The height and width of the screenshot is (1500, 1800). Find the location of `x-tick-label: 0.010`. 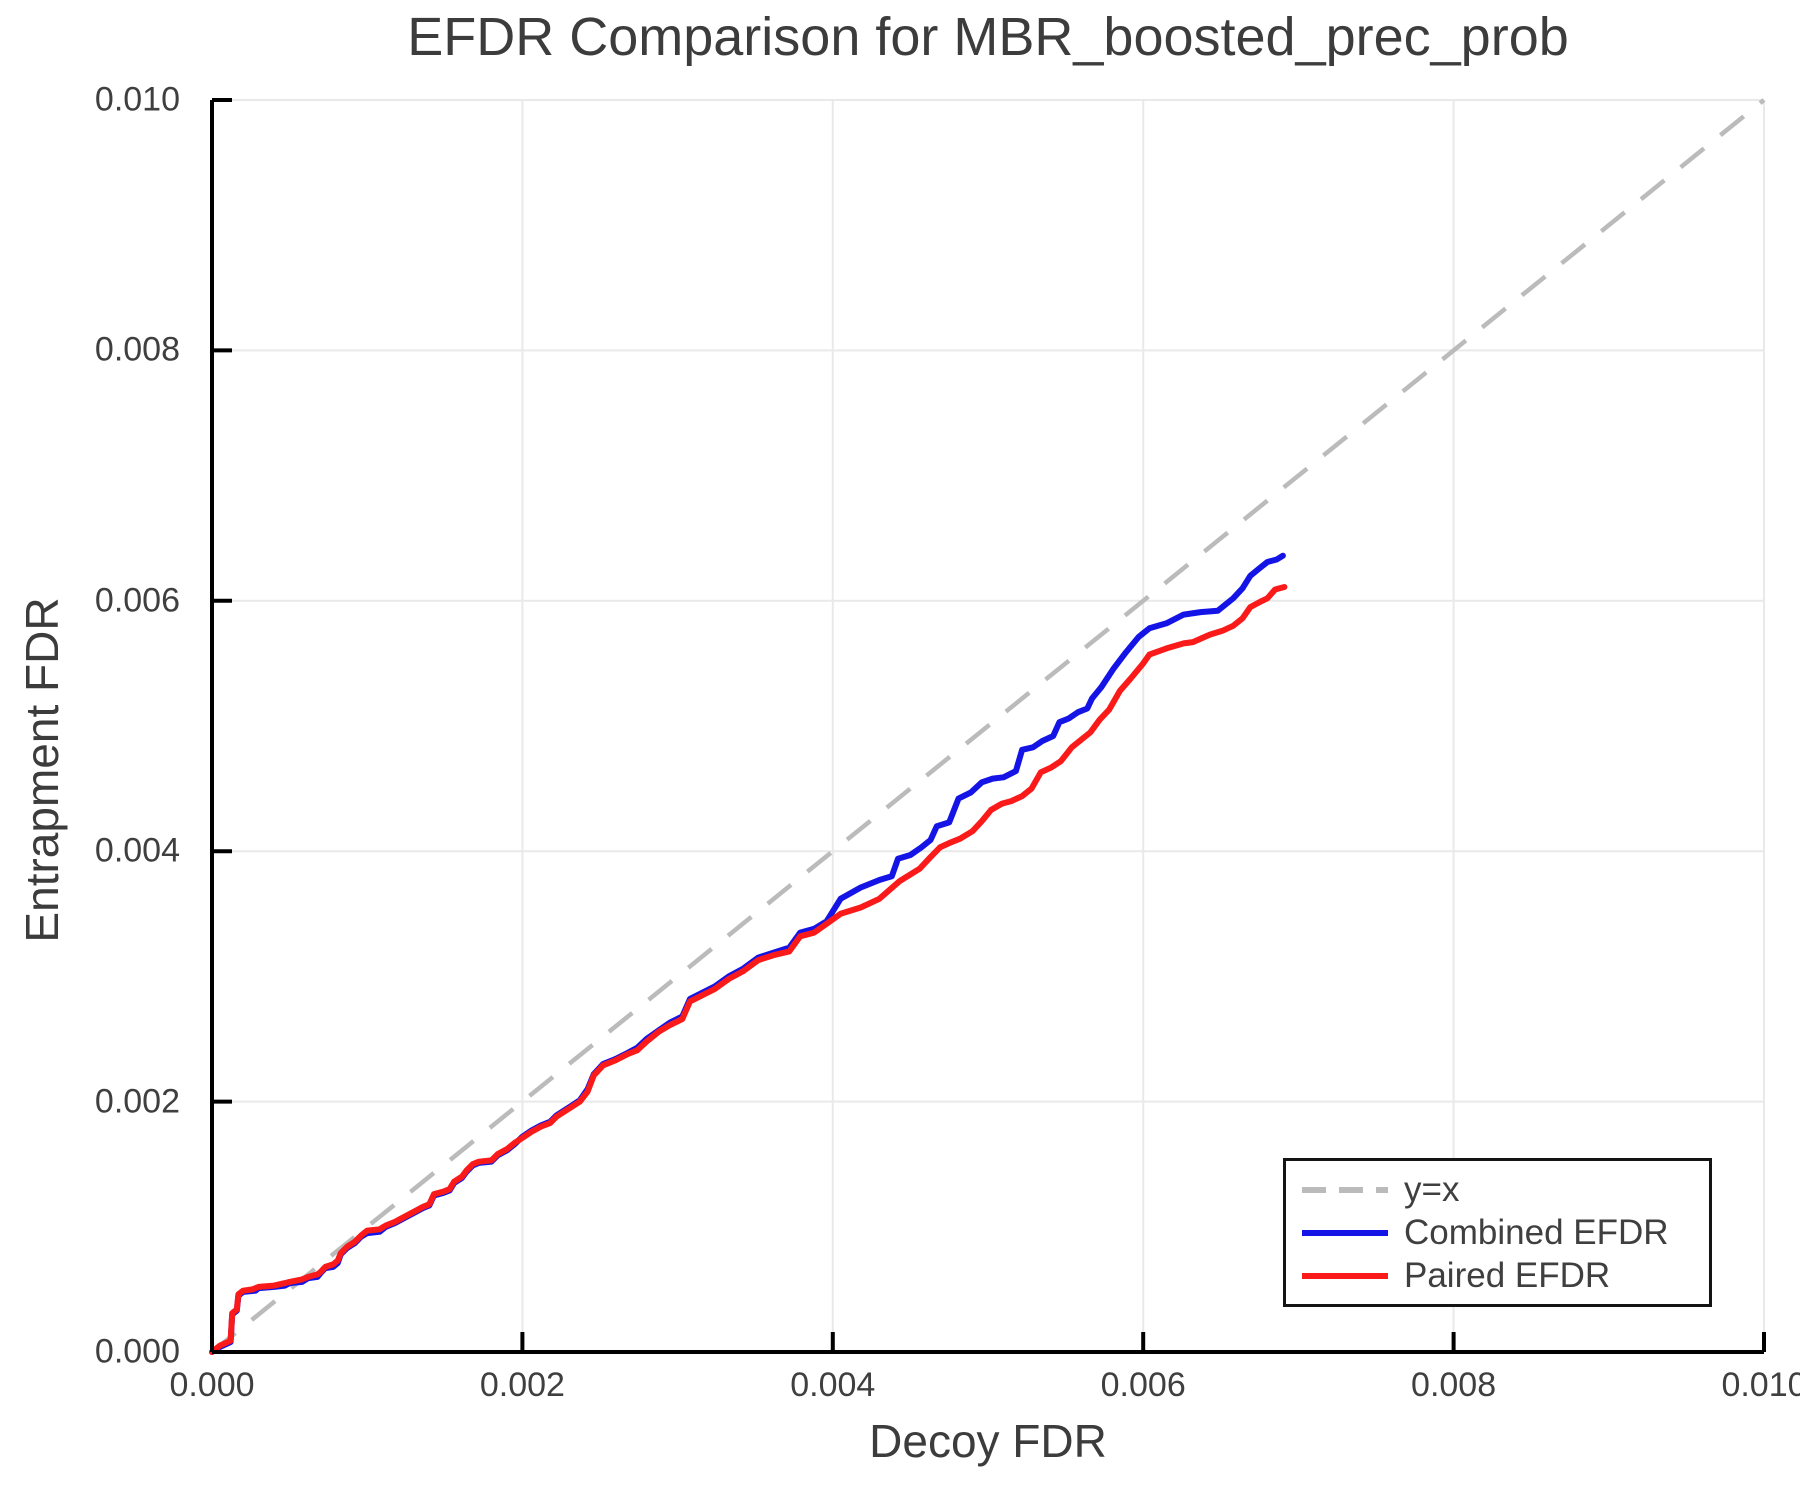

x-tick-label: 0.010 is located at coordinates (1760, 1385).